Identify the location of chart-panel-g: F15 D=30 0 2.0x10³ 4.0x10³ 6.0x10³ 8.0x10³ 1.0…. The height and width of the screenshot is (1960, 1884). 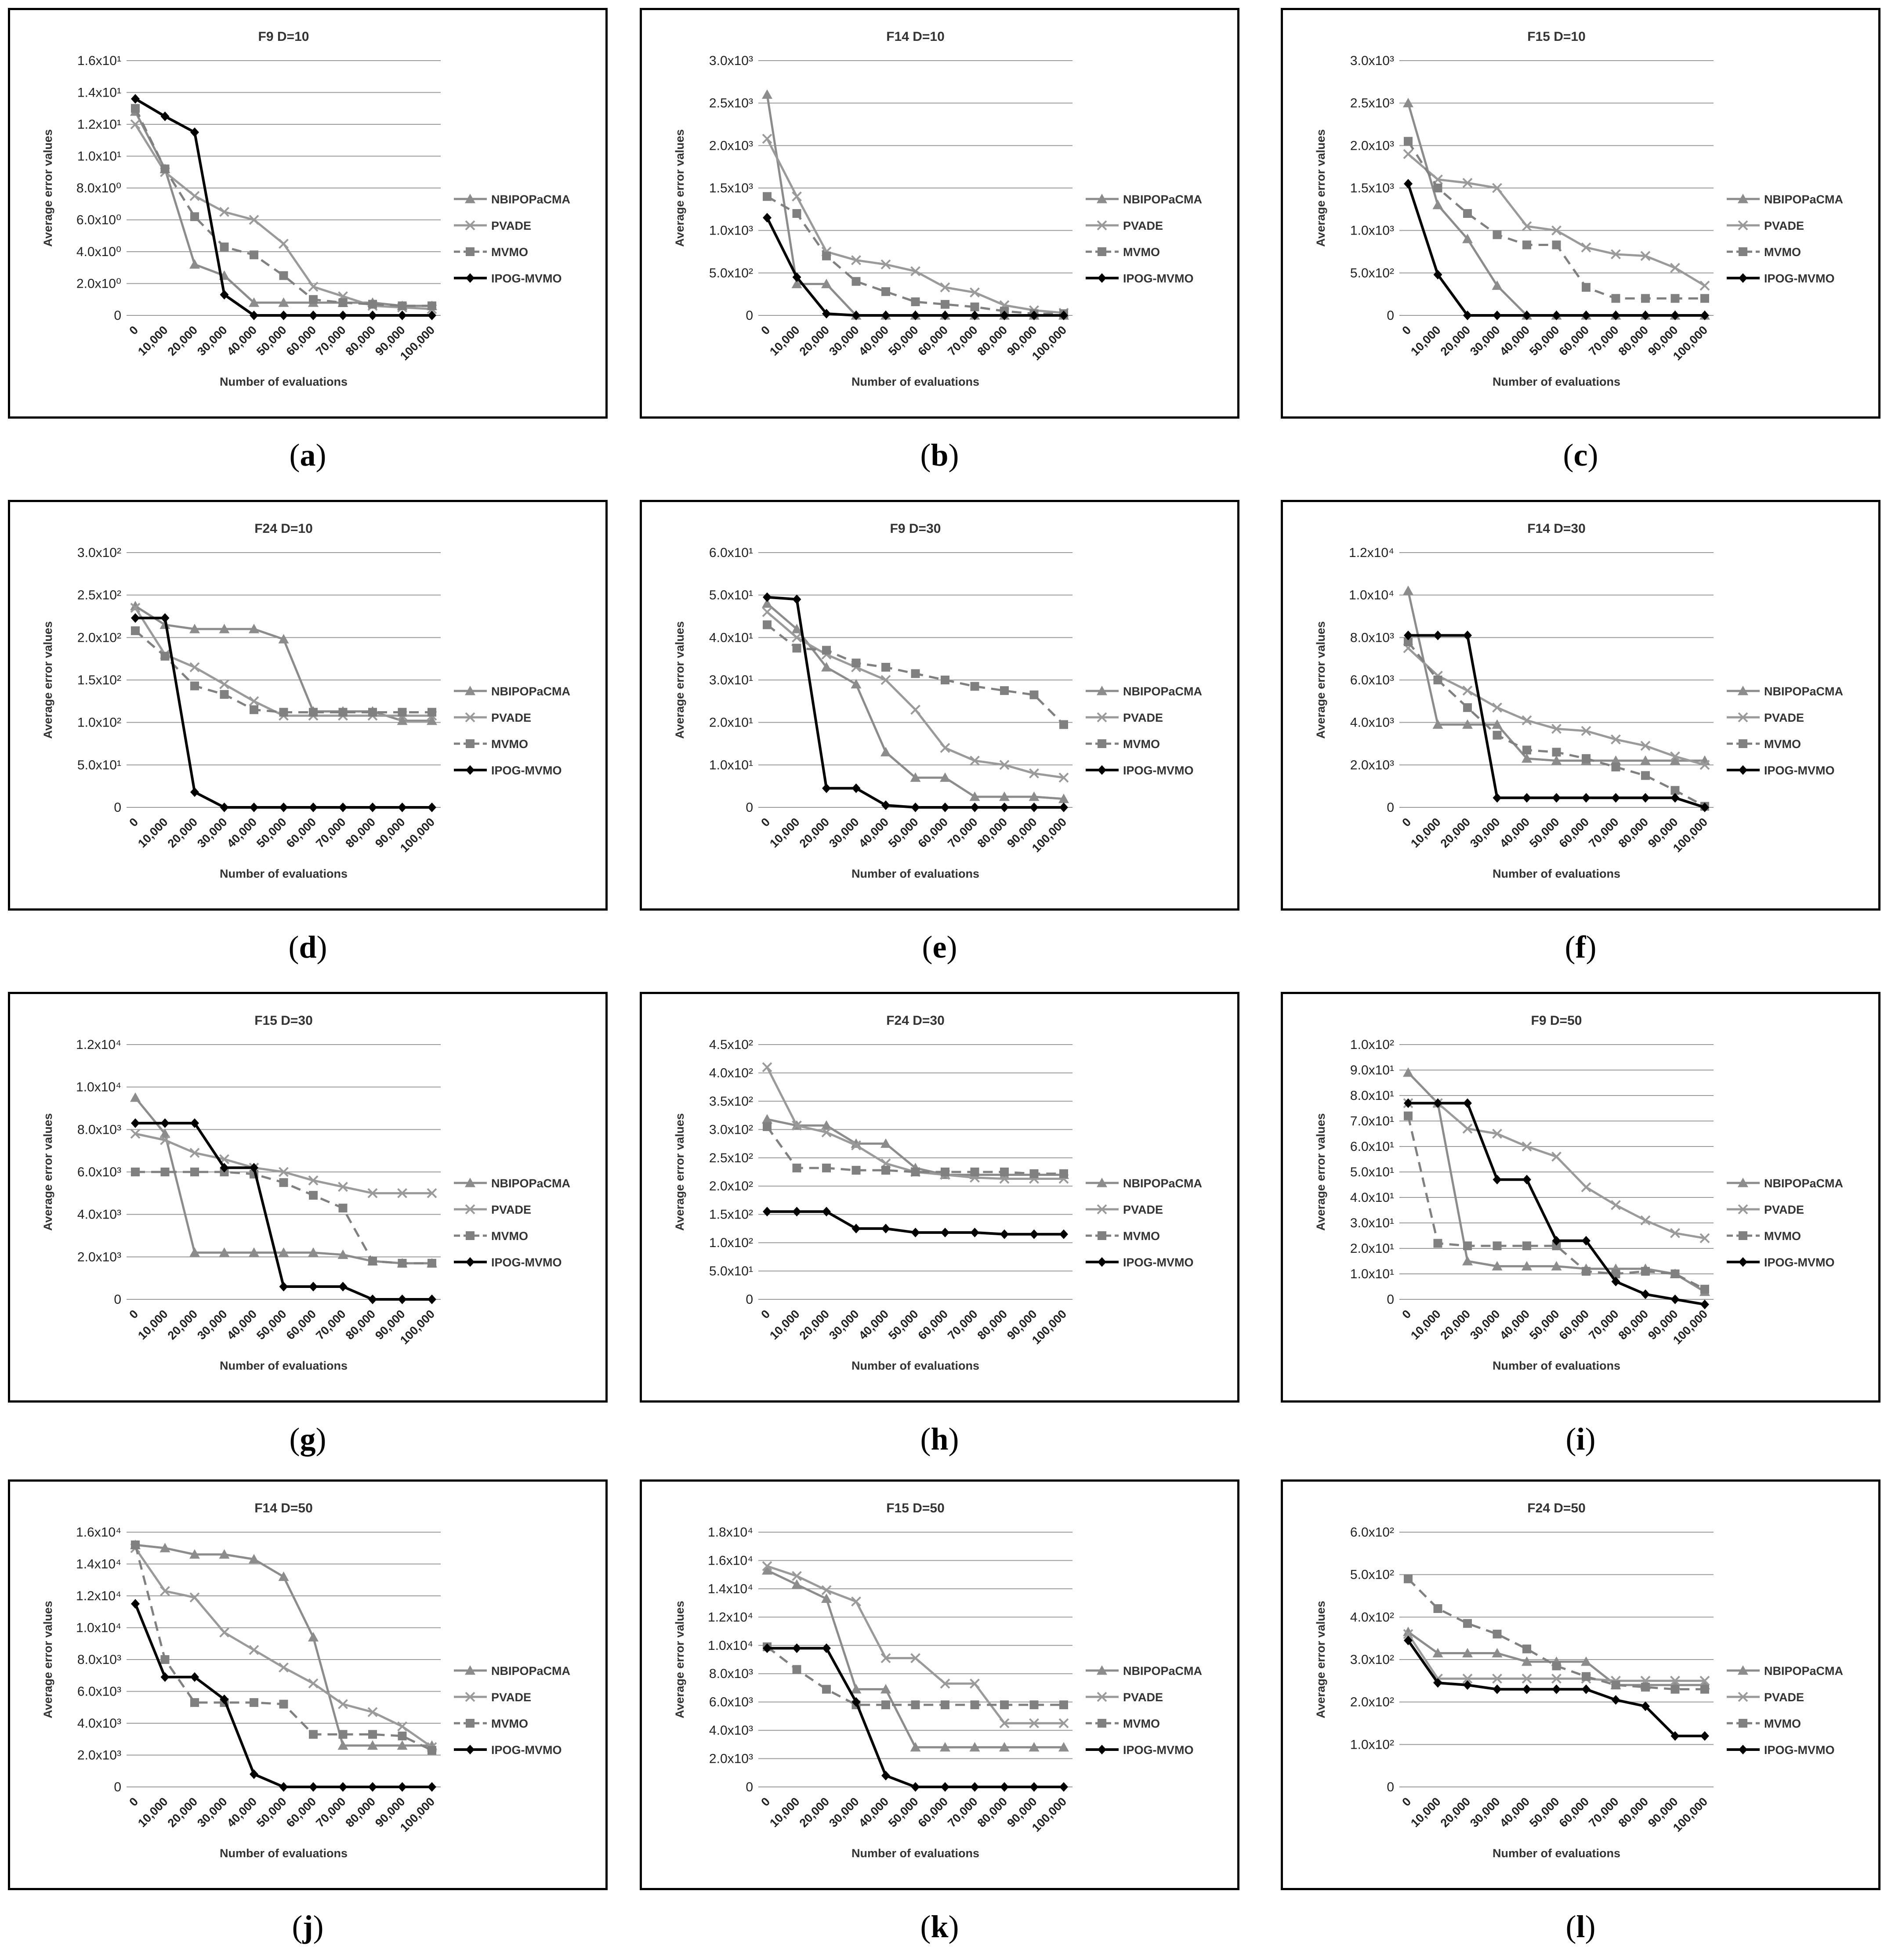
(308, 1197).